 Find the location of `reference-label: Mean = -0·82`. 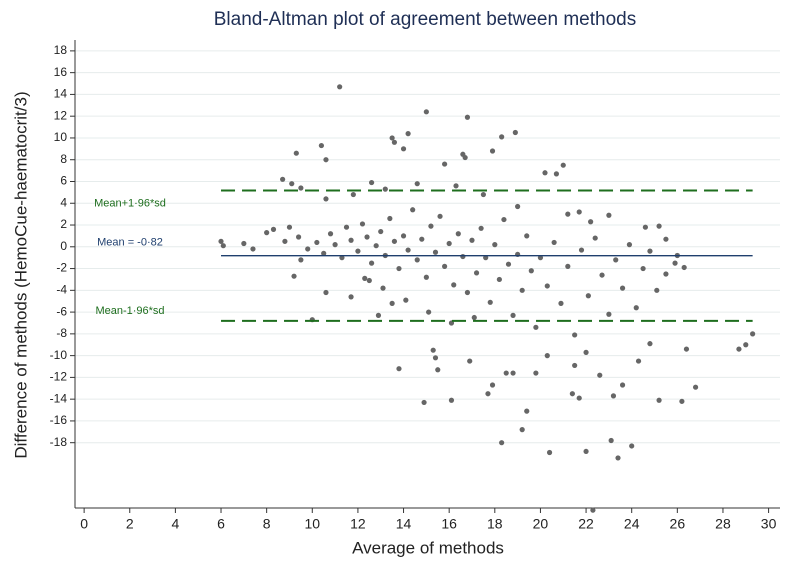

reference-label: Mean = -0·82 is located at coordinates (130, 243).